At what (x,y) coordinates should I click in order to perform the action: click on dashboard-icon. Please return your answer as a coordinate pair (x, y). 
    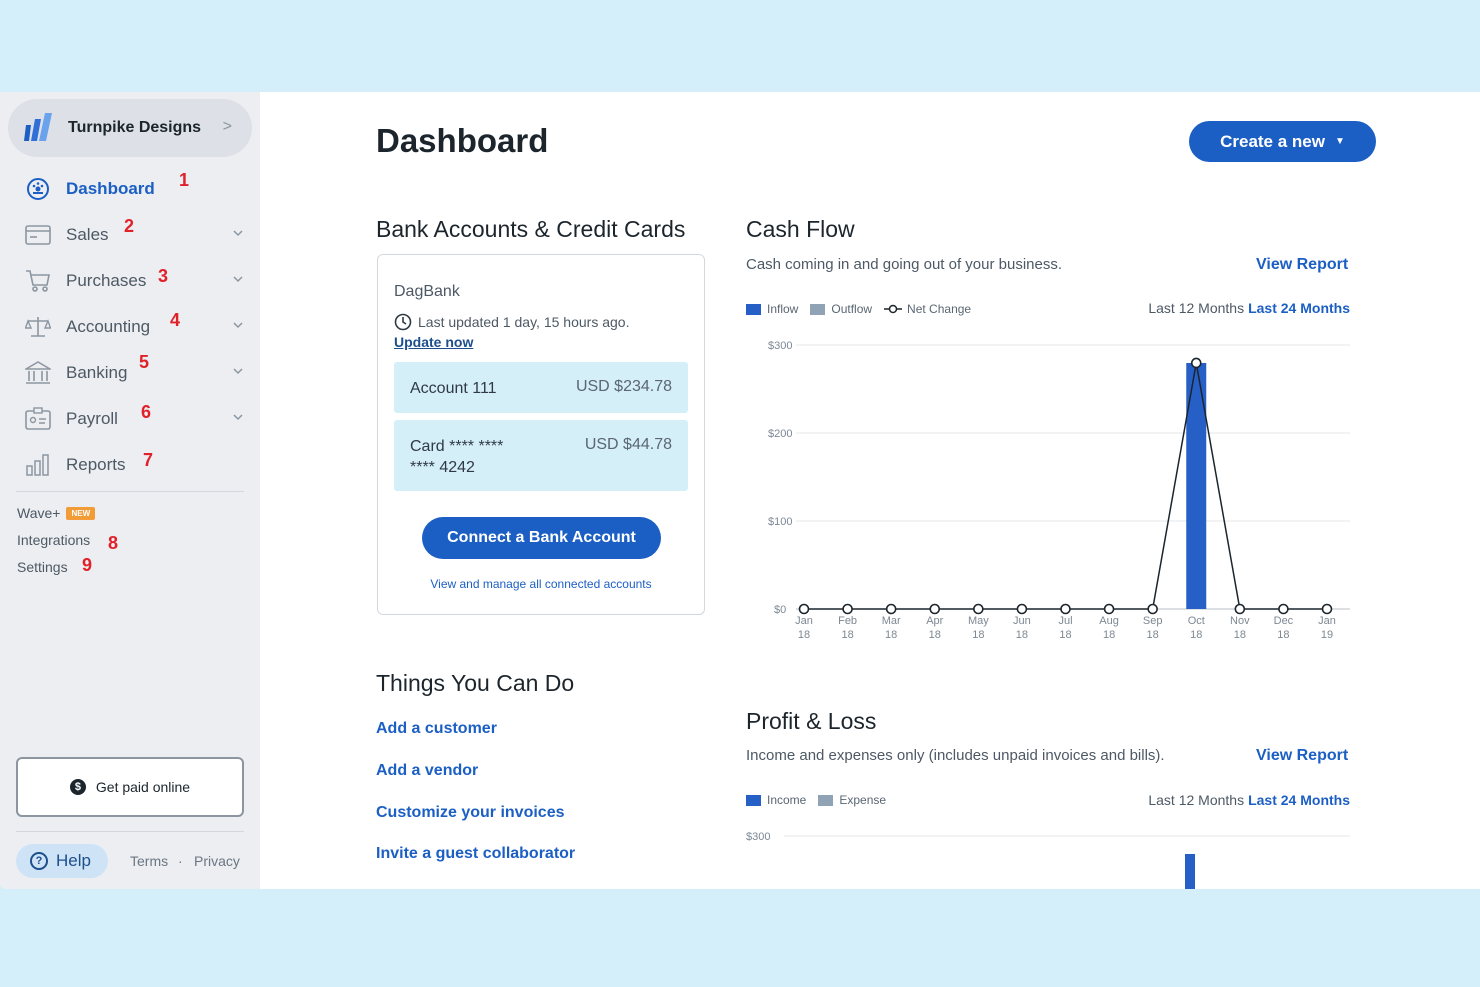
    Looking at the image, I should click on (38, 189).